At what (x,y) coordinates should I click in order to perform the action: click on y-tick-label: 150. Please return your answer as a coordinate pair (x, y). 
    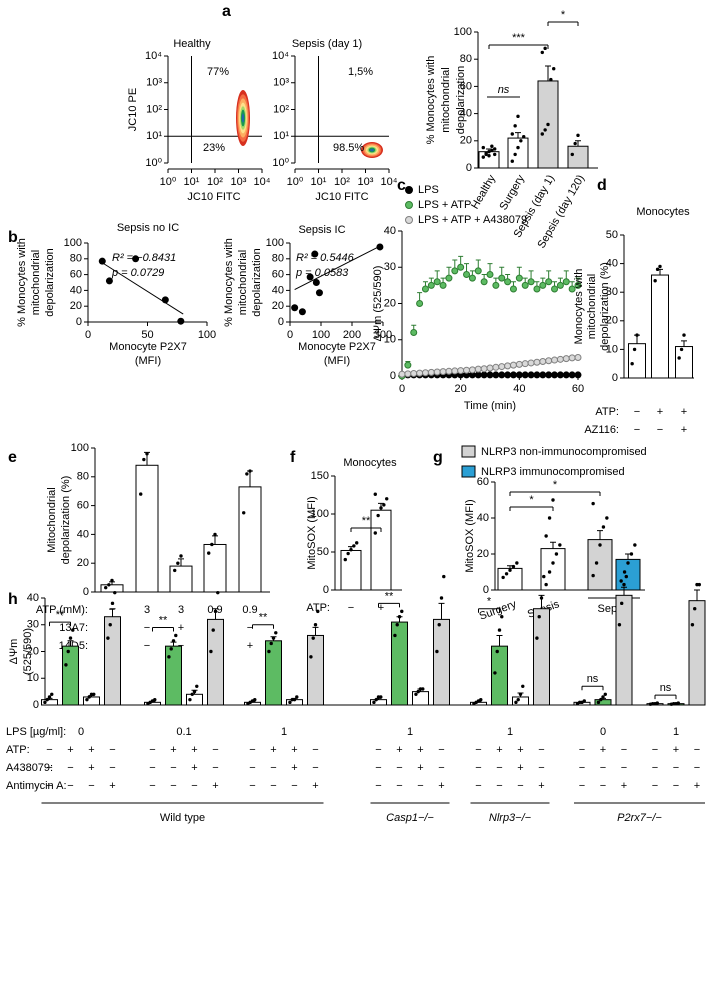
    Looking at the image, I should click on (320, 476).